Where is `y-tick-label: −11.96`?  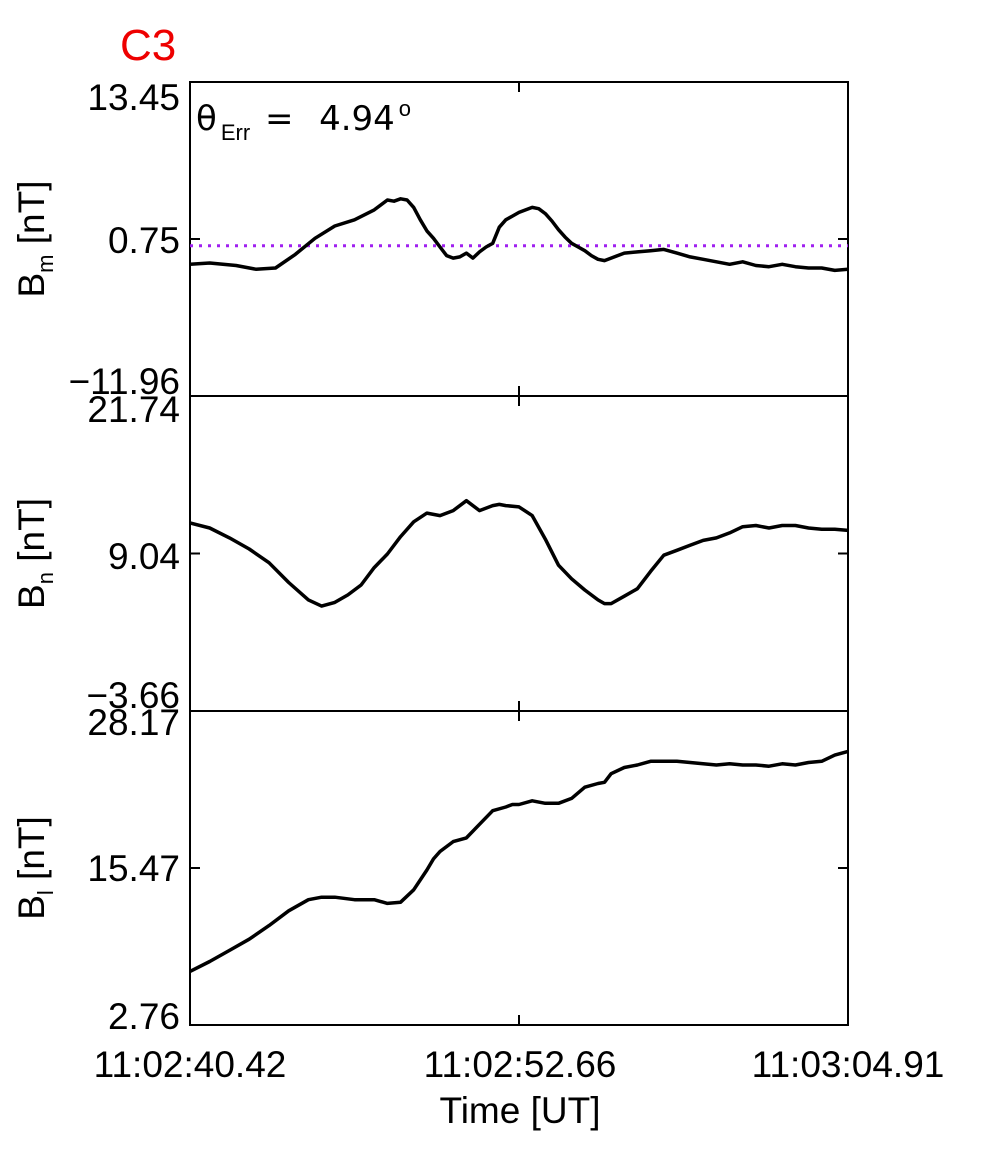
y-tick-label: −11.96 is located at coordinates (124, 381).